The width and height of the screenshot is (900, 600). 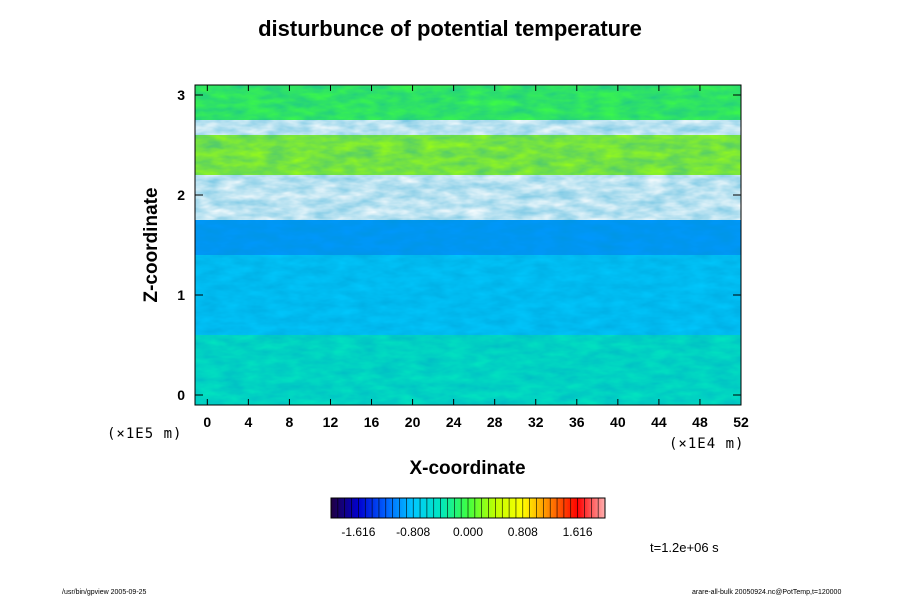 What do you see at coordinates (523, 532) in the screenshot?
I see `colorbar-tick-label: 0.808` at bounding box center [523, 532].